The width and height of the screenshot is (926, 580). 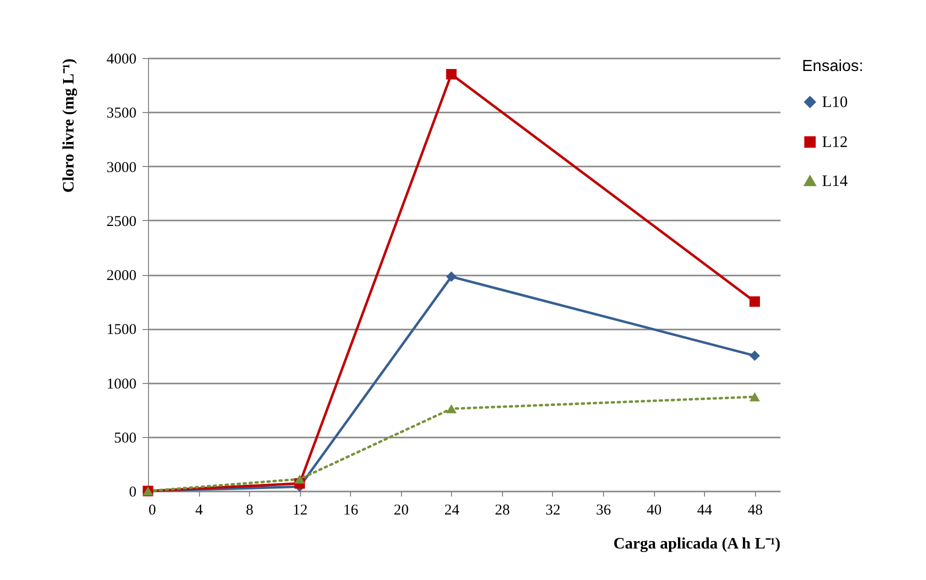 What do you see at coordinates (121, 222) in the screenshot?
I see `y-tick-label: 2500` at bounding box center [121, 222].